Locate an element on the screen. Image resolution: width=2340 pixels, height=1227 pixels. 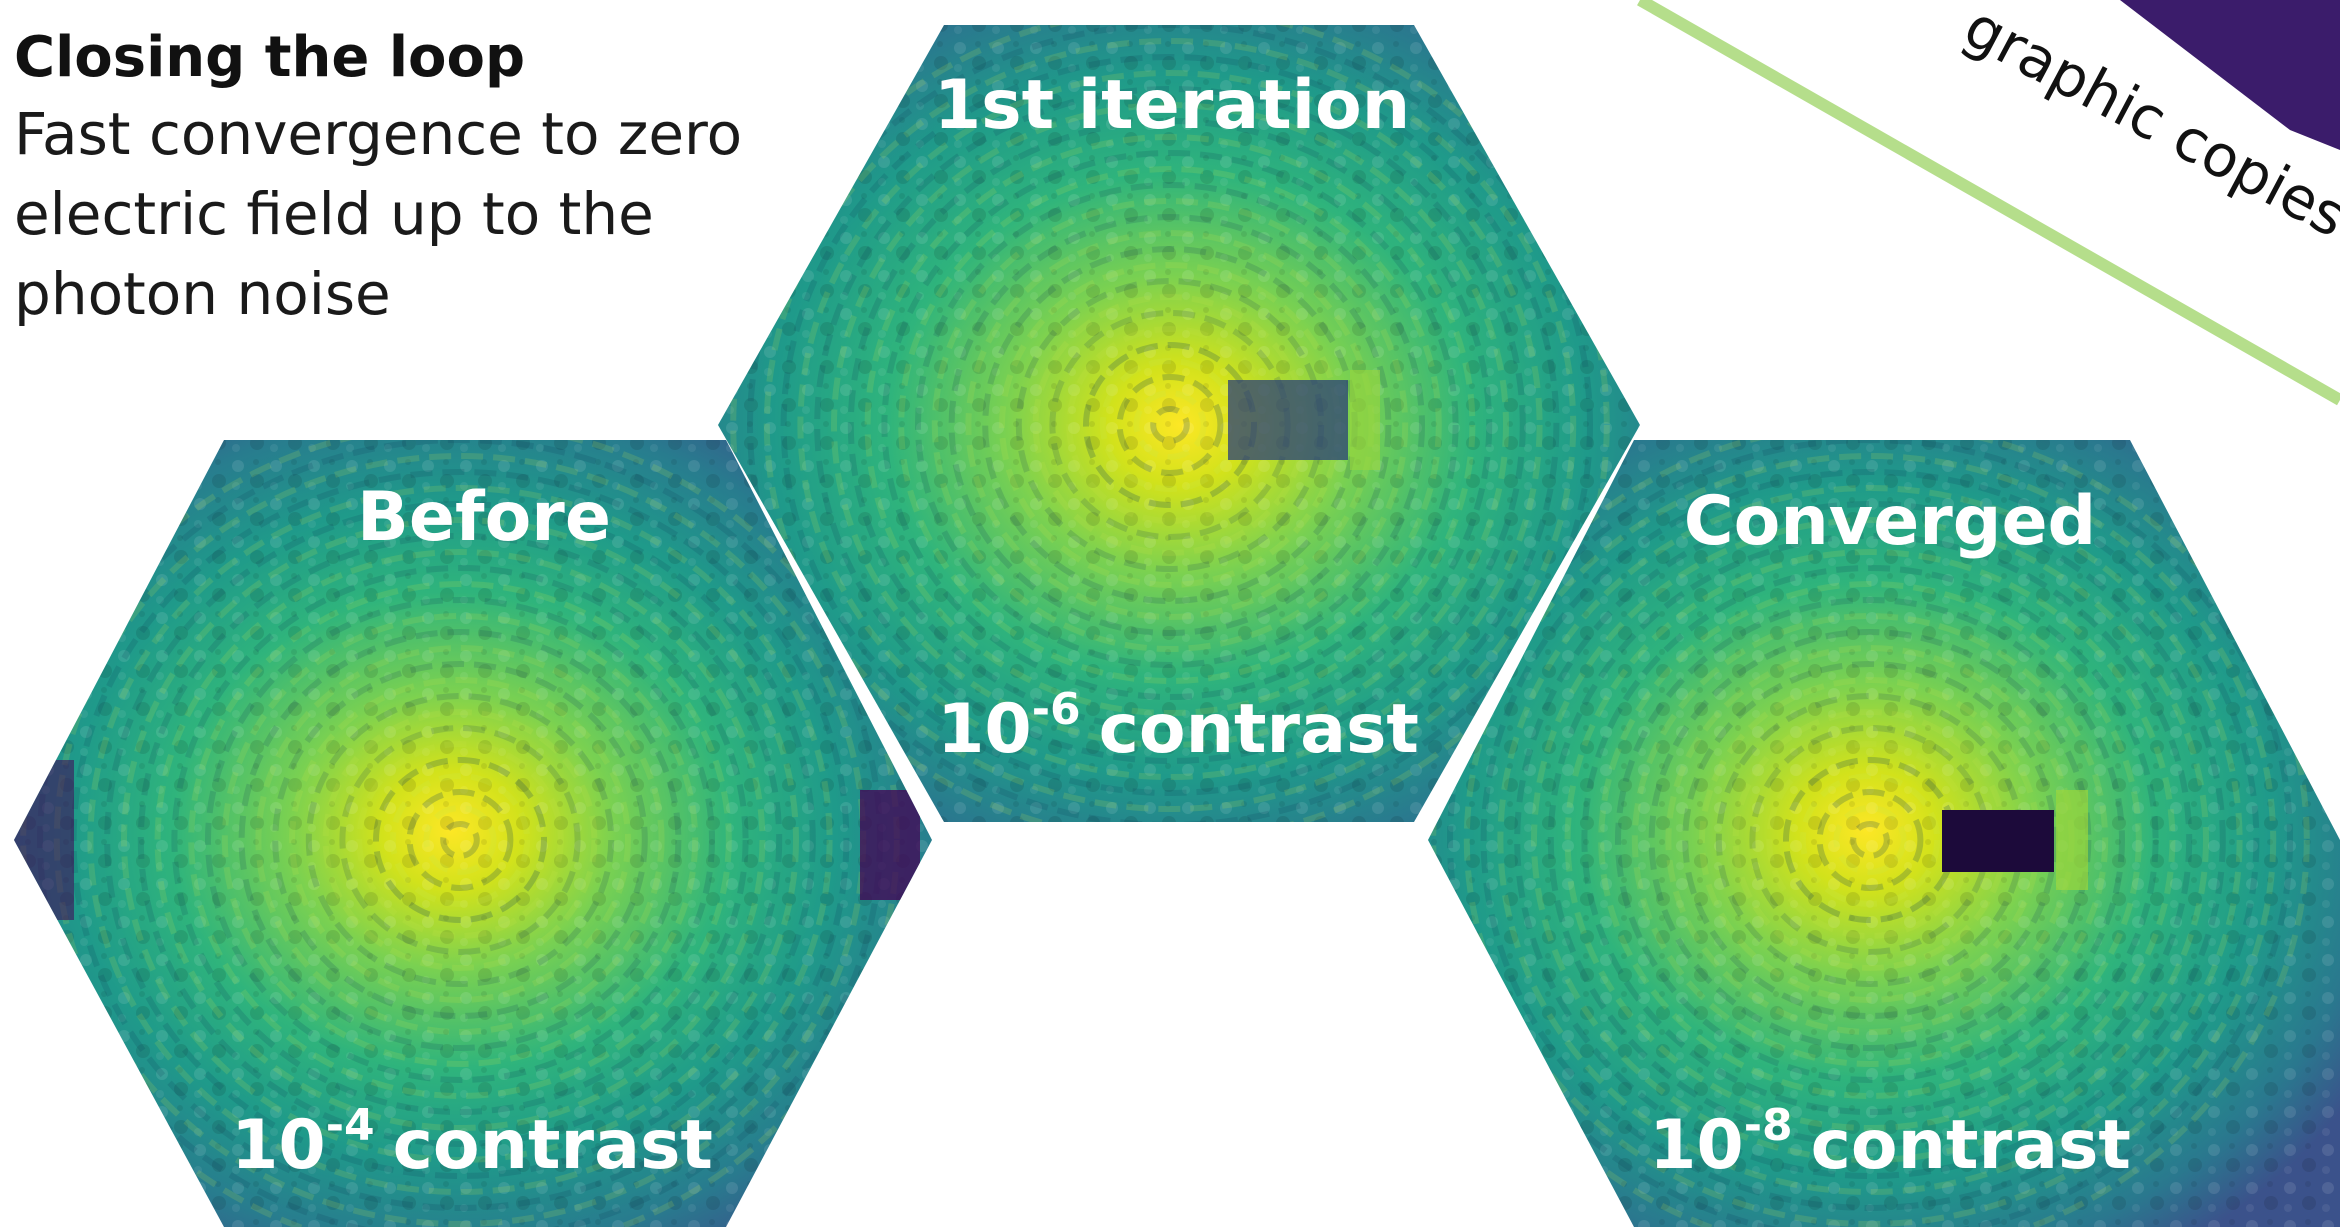
panel-title-before: Before is located at coordinates (484, 517).